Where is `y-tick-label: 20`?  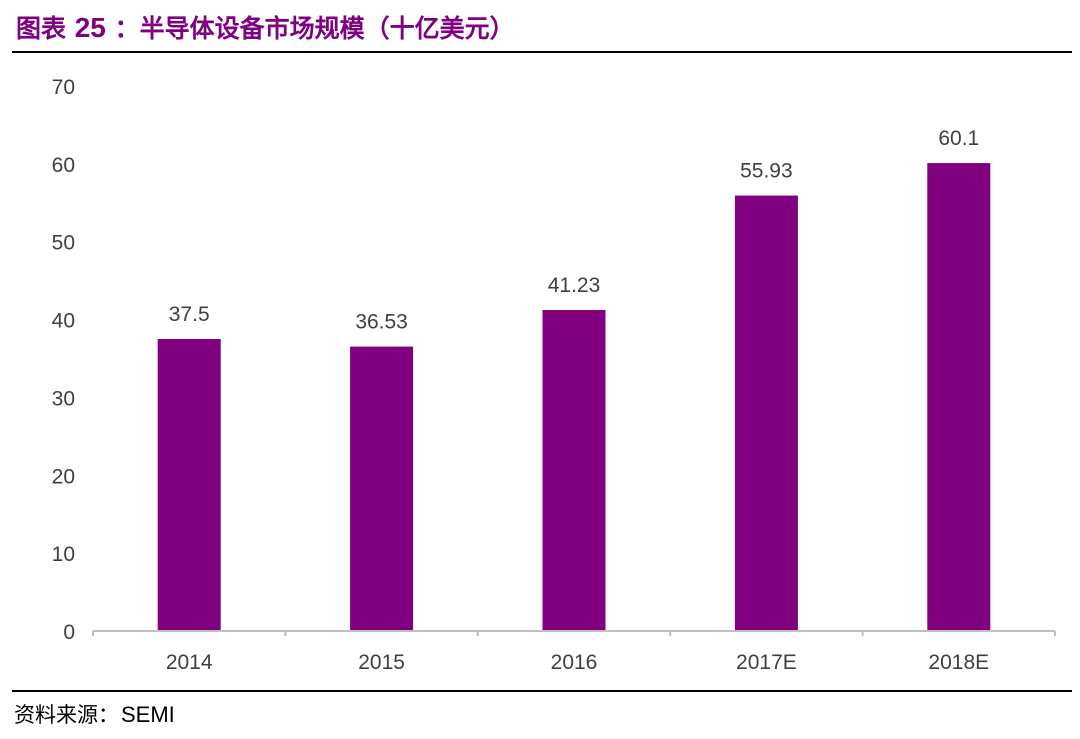 y-tick-label: 20 is located at coordinates (63, 476).